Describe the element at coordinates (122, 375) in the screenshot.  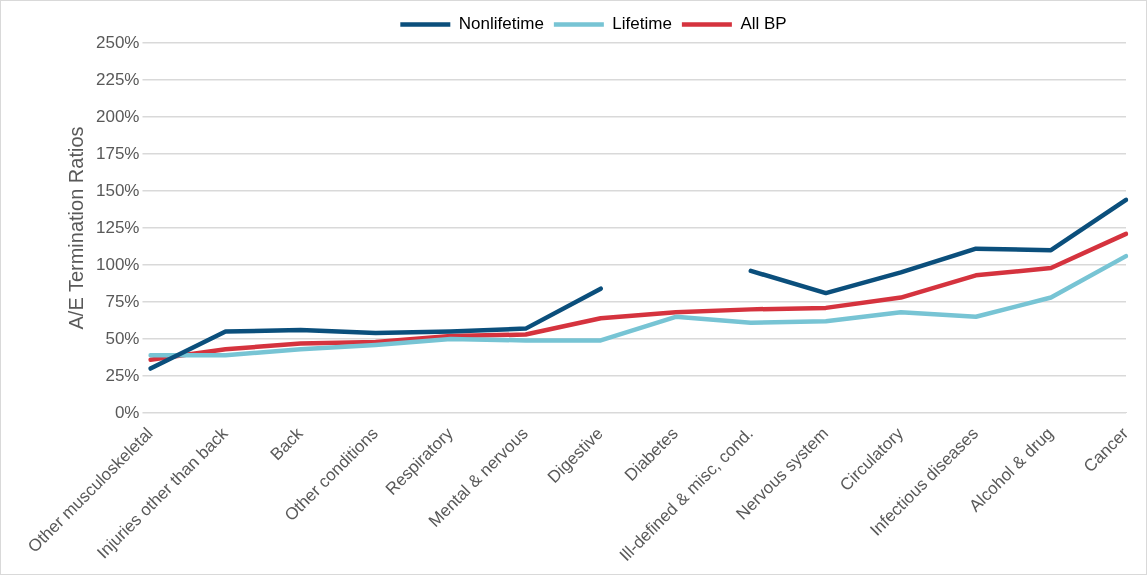
I see `y-tick-label: 25%` at that location.